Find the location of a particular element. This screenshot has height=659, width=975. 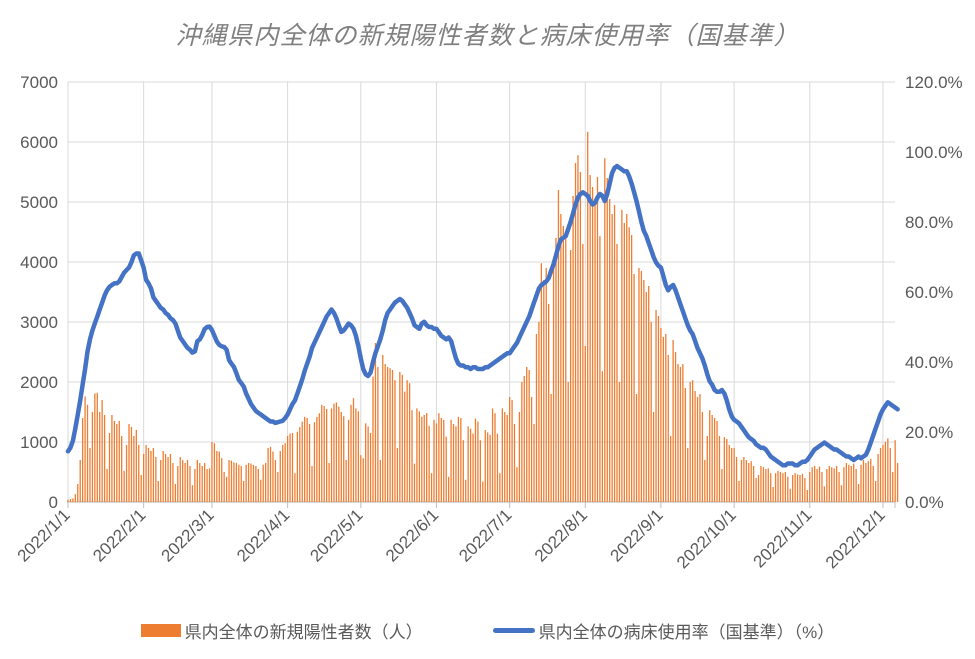

line-swatch-icon is located at coordinates (513, 630).